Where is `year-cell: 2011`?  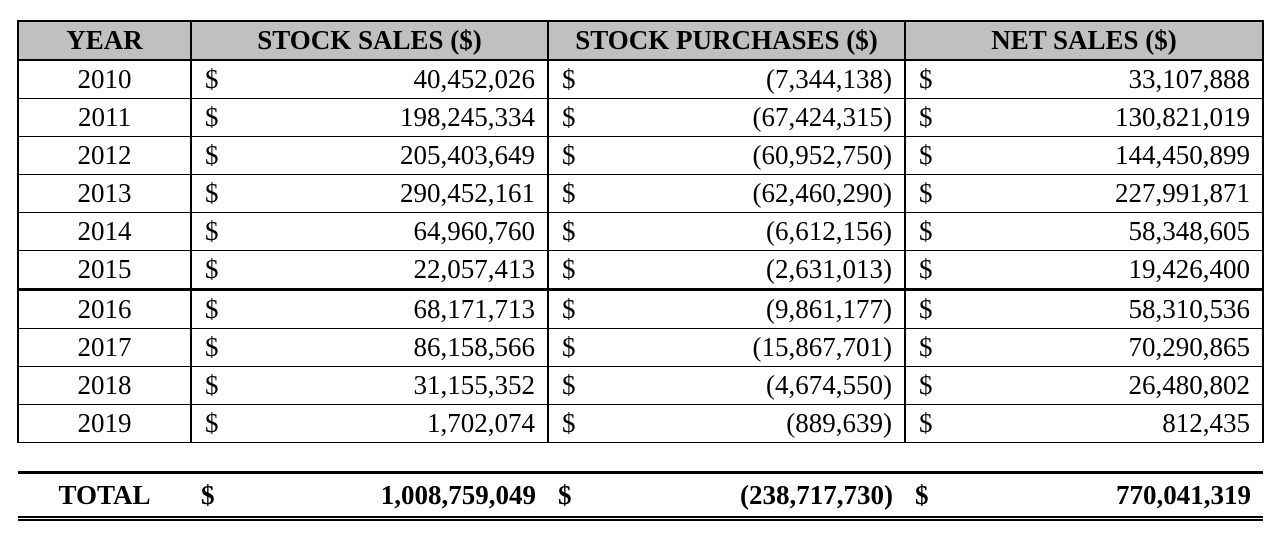
year-cell: 2011 is located at coordinates (104, 117).